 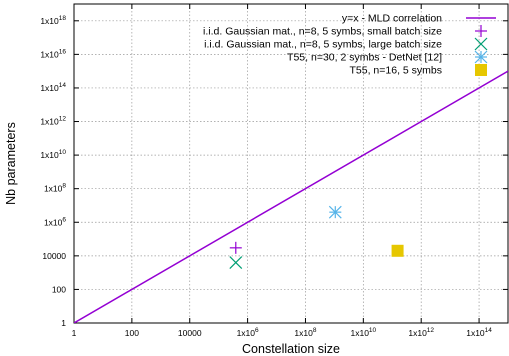 What do you see at coordinates (53, 87) in the screenshot?
I see `y-tick-label: 1x10¹⁴` at bounding box center [53, 87].